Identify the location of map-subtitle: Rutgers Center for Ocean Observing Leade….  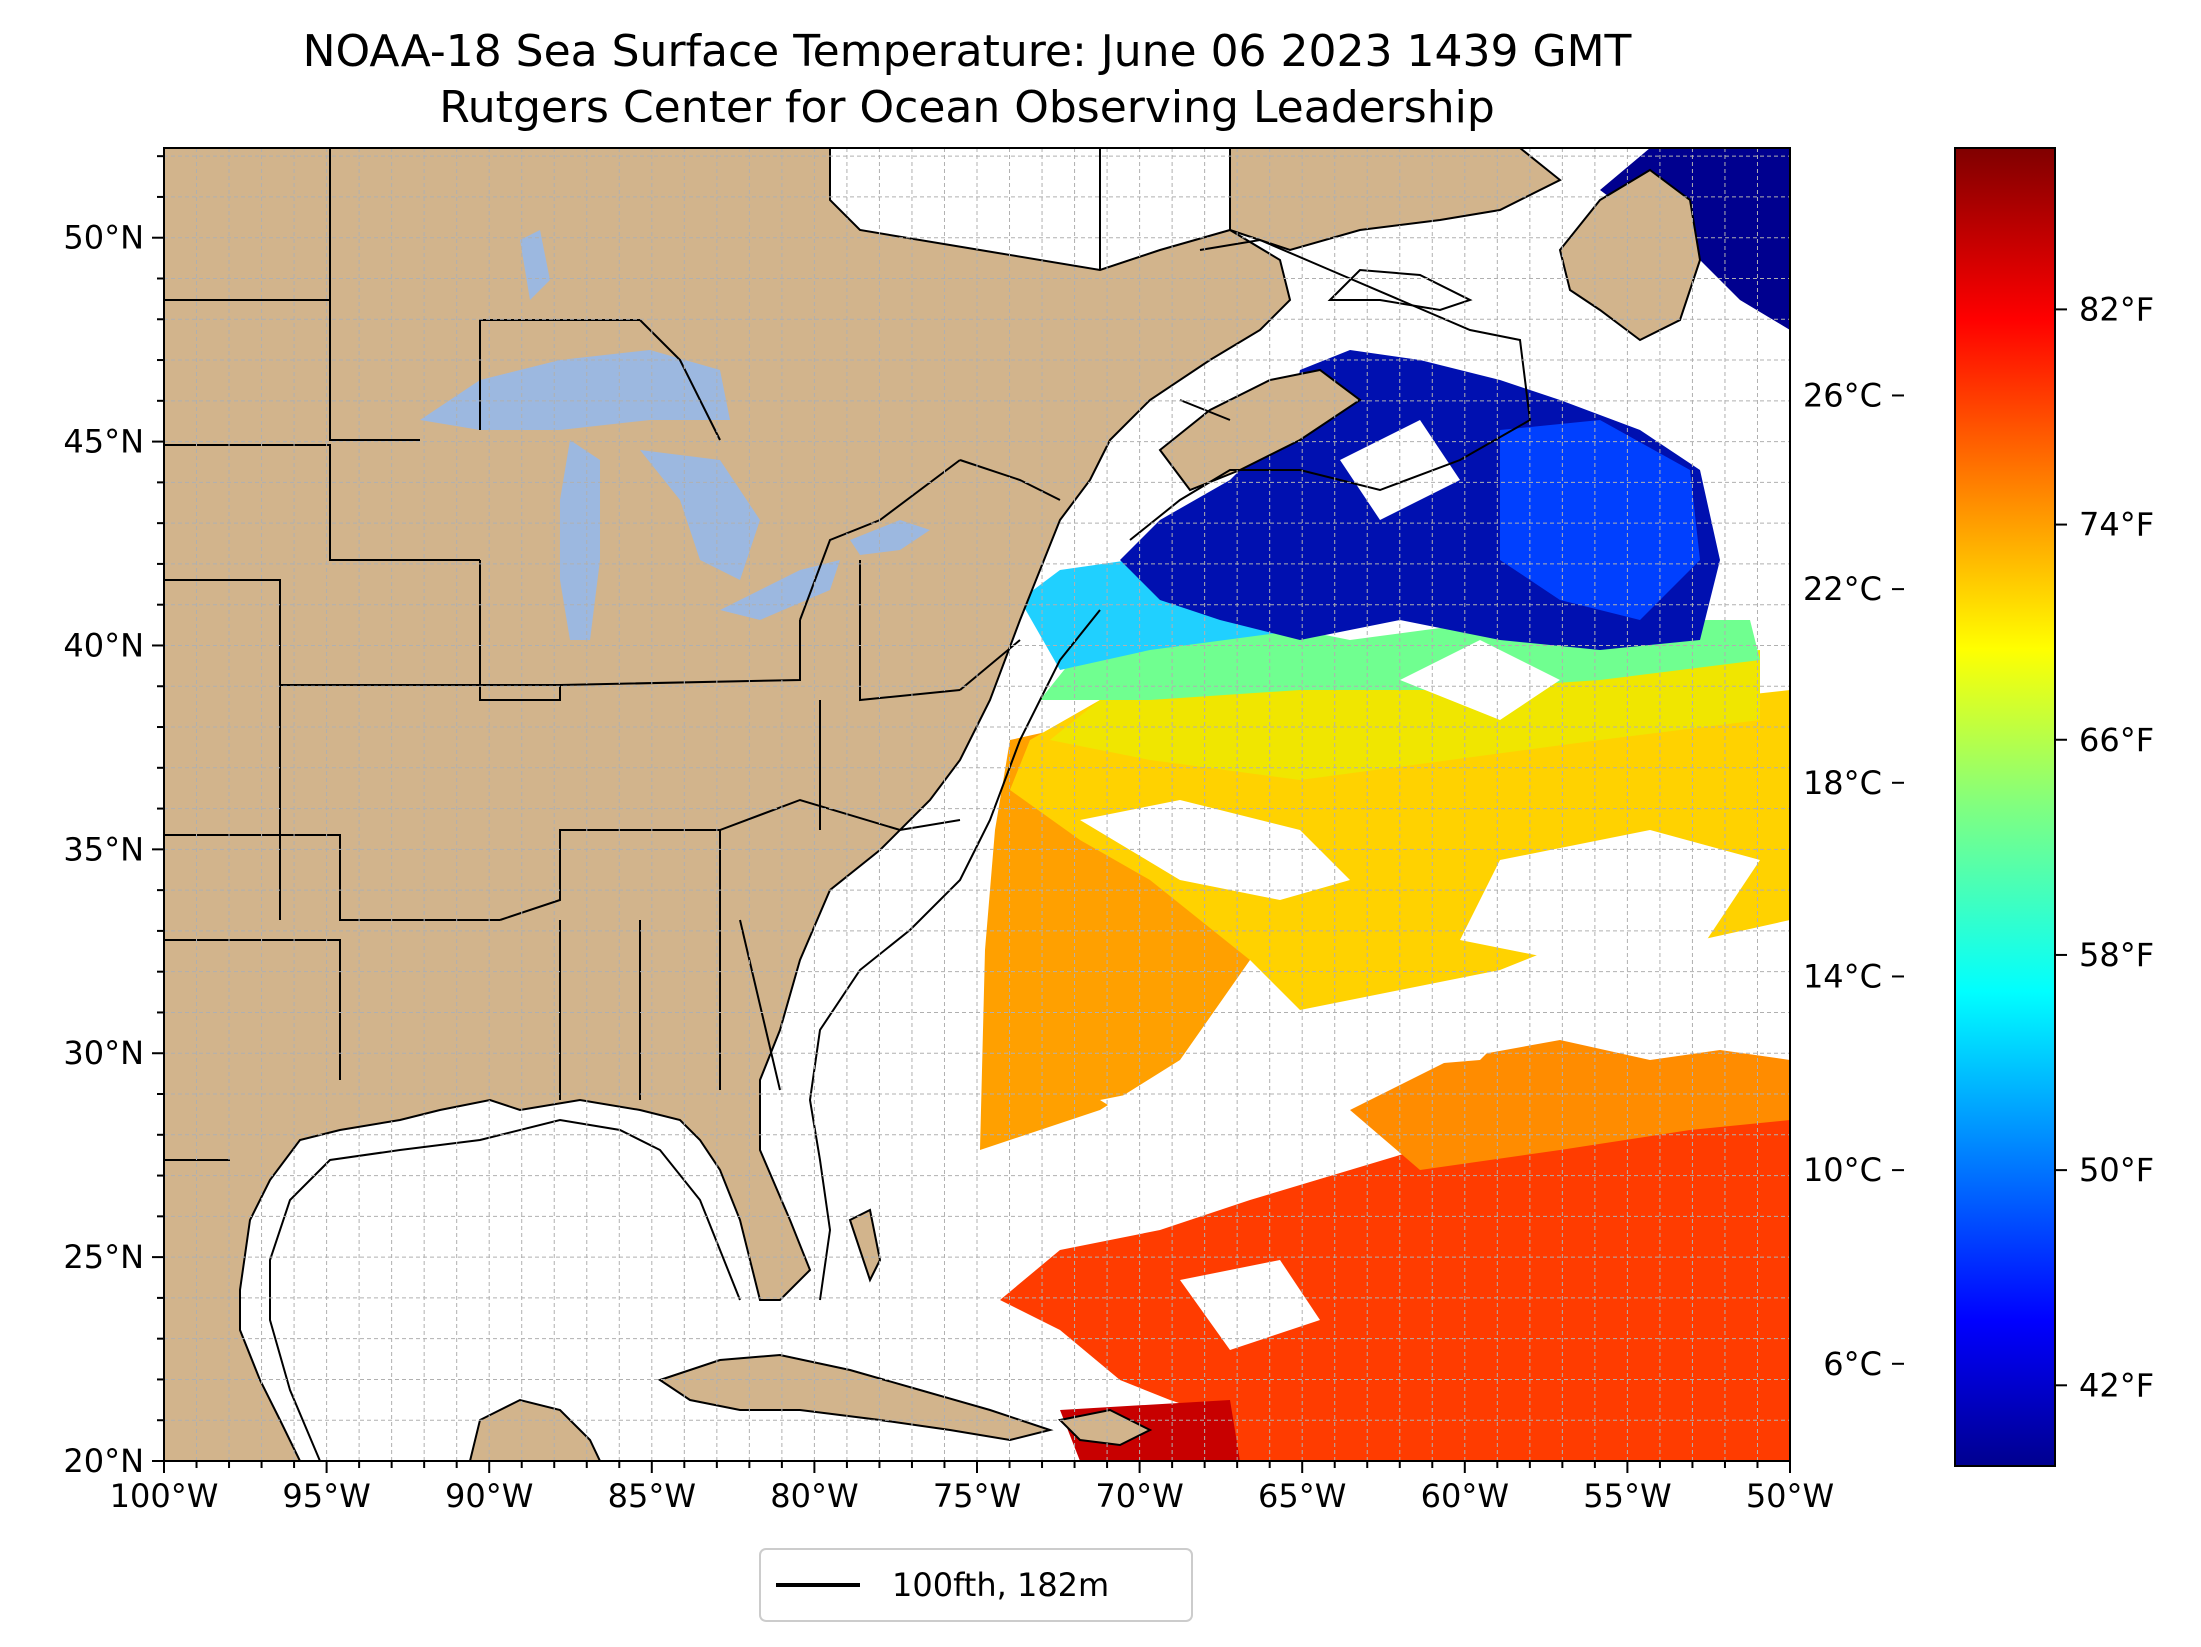
(967, 107).